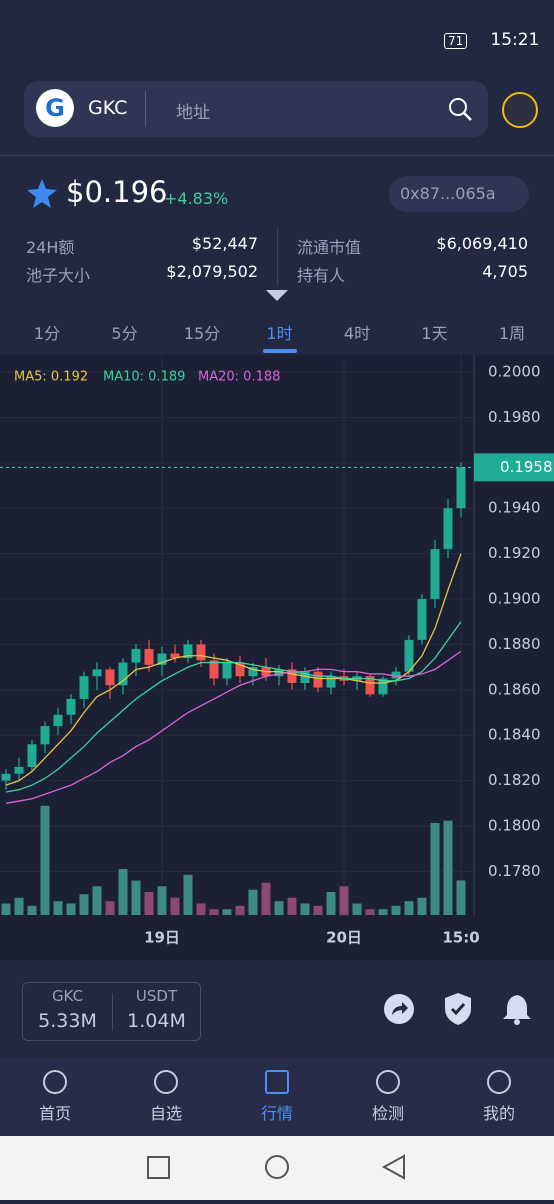 The height and width of the screenshot is (1204, 554). Describe the element at coordinates (399, 1009) in the screenshot. I see `share-icon` at that location.